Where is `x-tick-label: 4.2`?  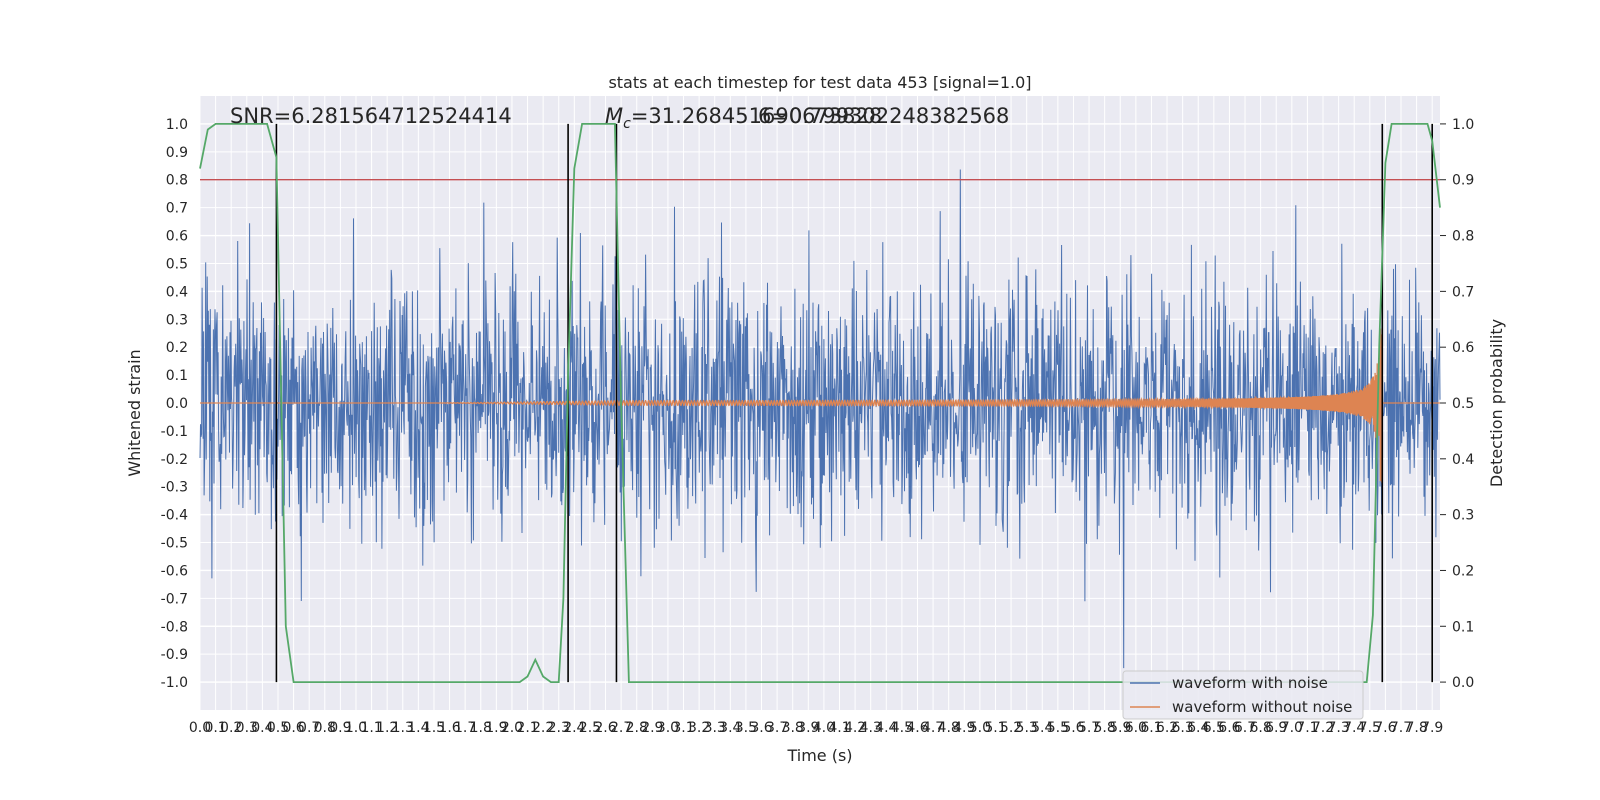
x-tick-label: 4.2 is located at coordinates (855, 728).